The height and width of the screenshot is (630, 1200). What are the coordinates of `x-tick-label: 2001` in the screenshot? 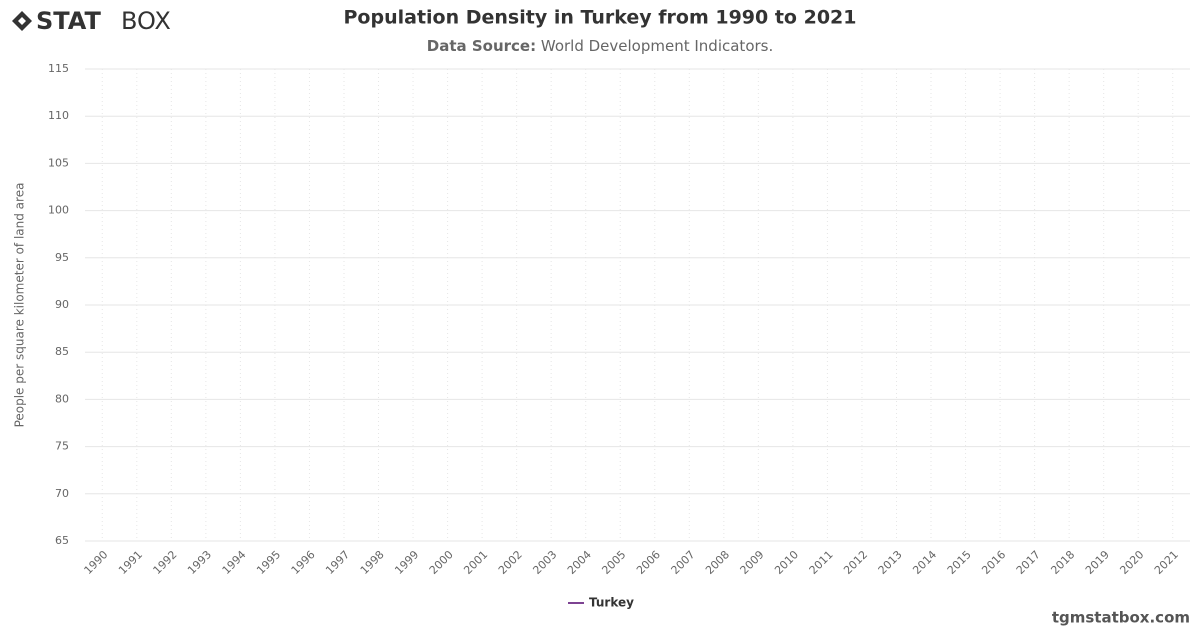 It's located at (475, 562).